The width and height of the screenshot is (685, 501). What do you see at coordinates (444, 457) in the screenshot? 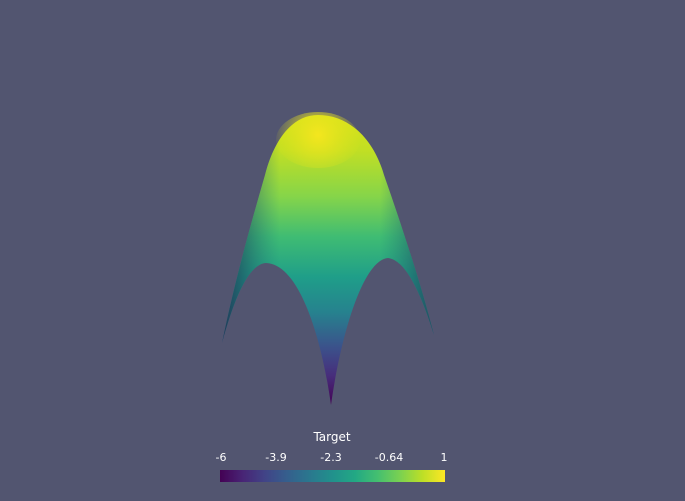
I see `colorbar-tick-label: 1` at bounding box center [444, 457].